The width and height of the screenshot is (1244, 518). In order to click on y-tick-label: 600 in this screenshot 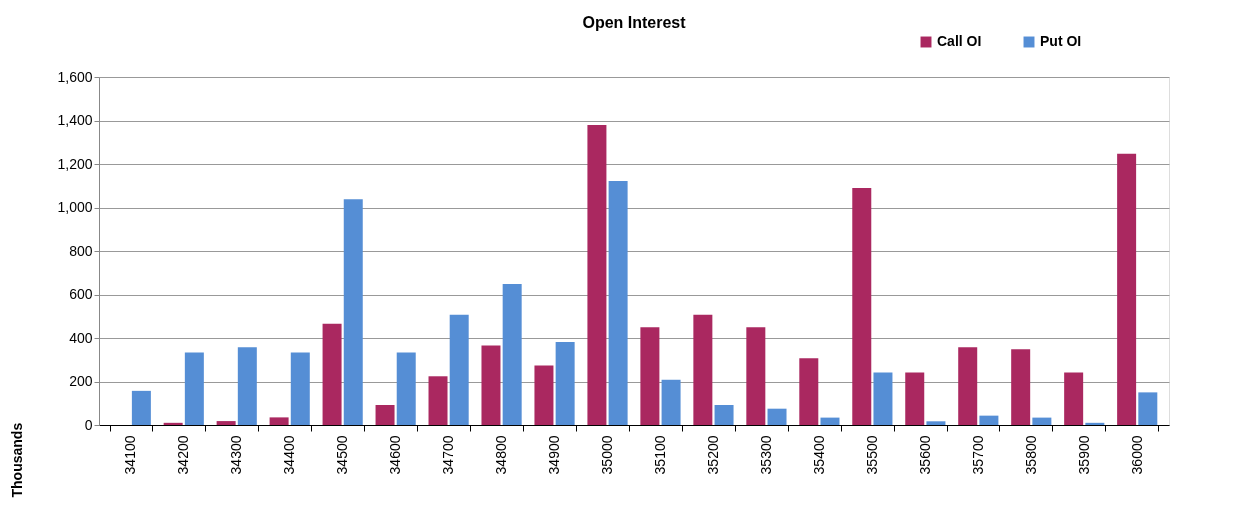, I will do `click(81, 294)`.